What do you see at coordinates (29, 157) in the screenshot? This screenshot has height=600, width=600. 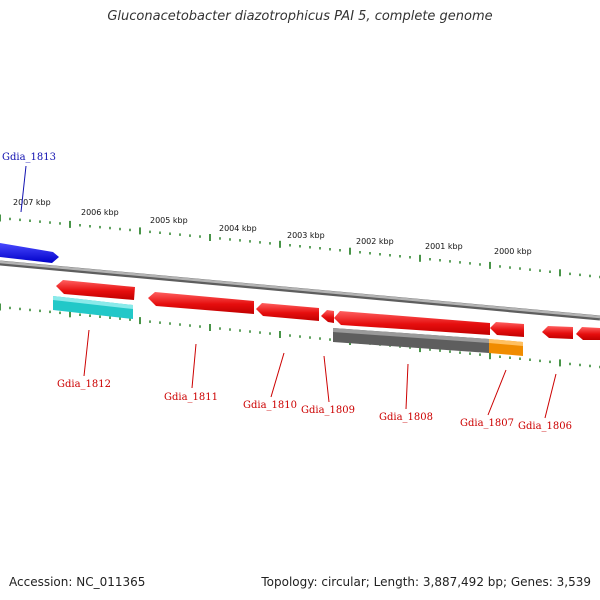 I see `gene-label-gdia-1813: Gdia_1813` at bounding box center [29, 157].